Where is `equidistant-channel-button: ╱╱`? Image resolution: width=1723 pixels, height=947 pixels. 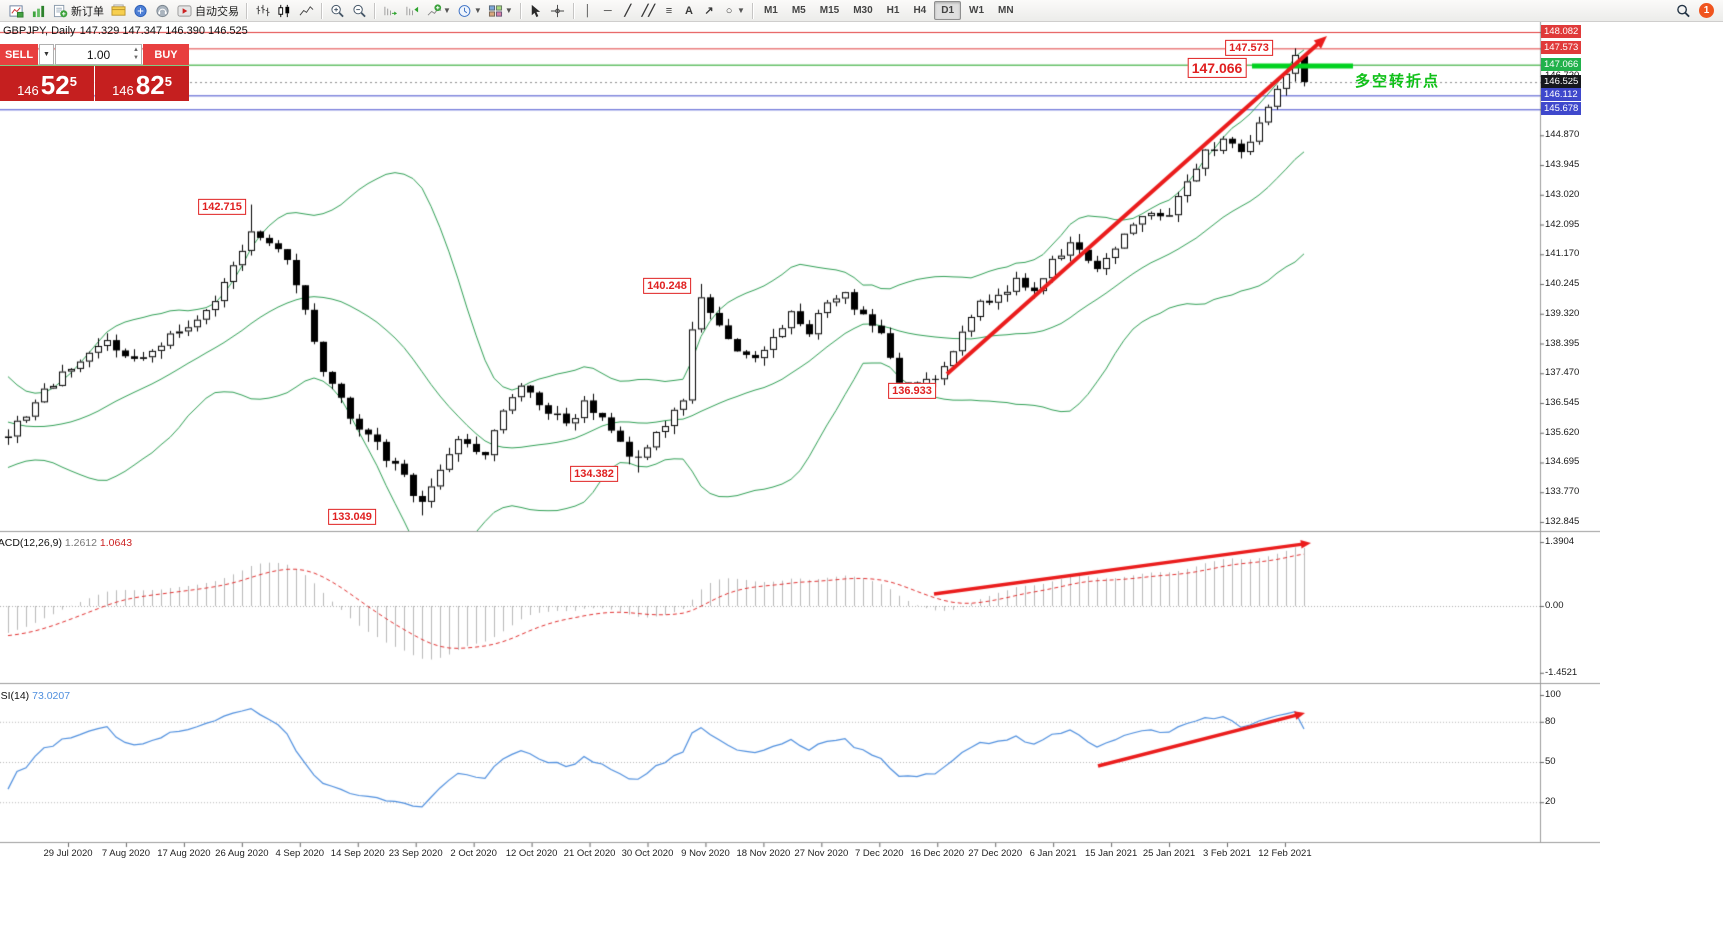
equidistant-channel-button: ╱╱ is located at coordinates (648, 10).